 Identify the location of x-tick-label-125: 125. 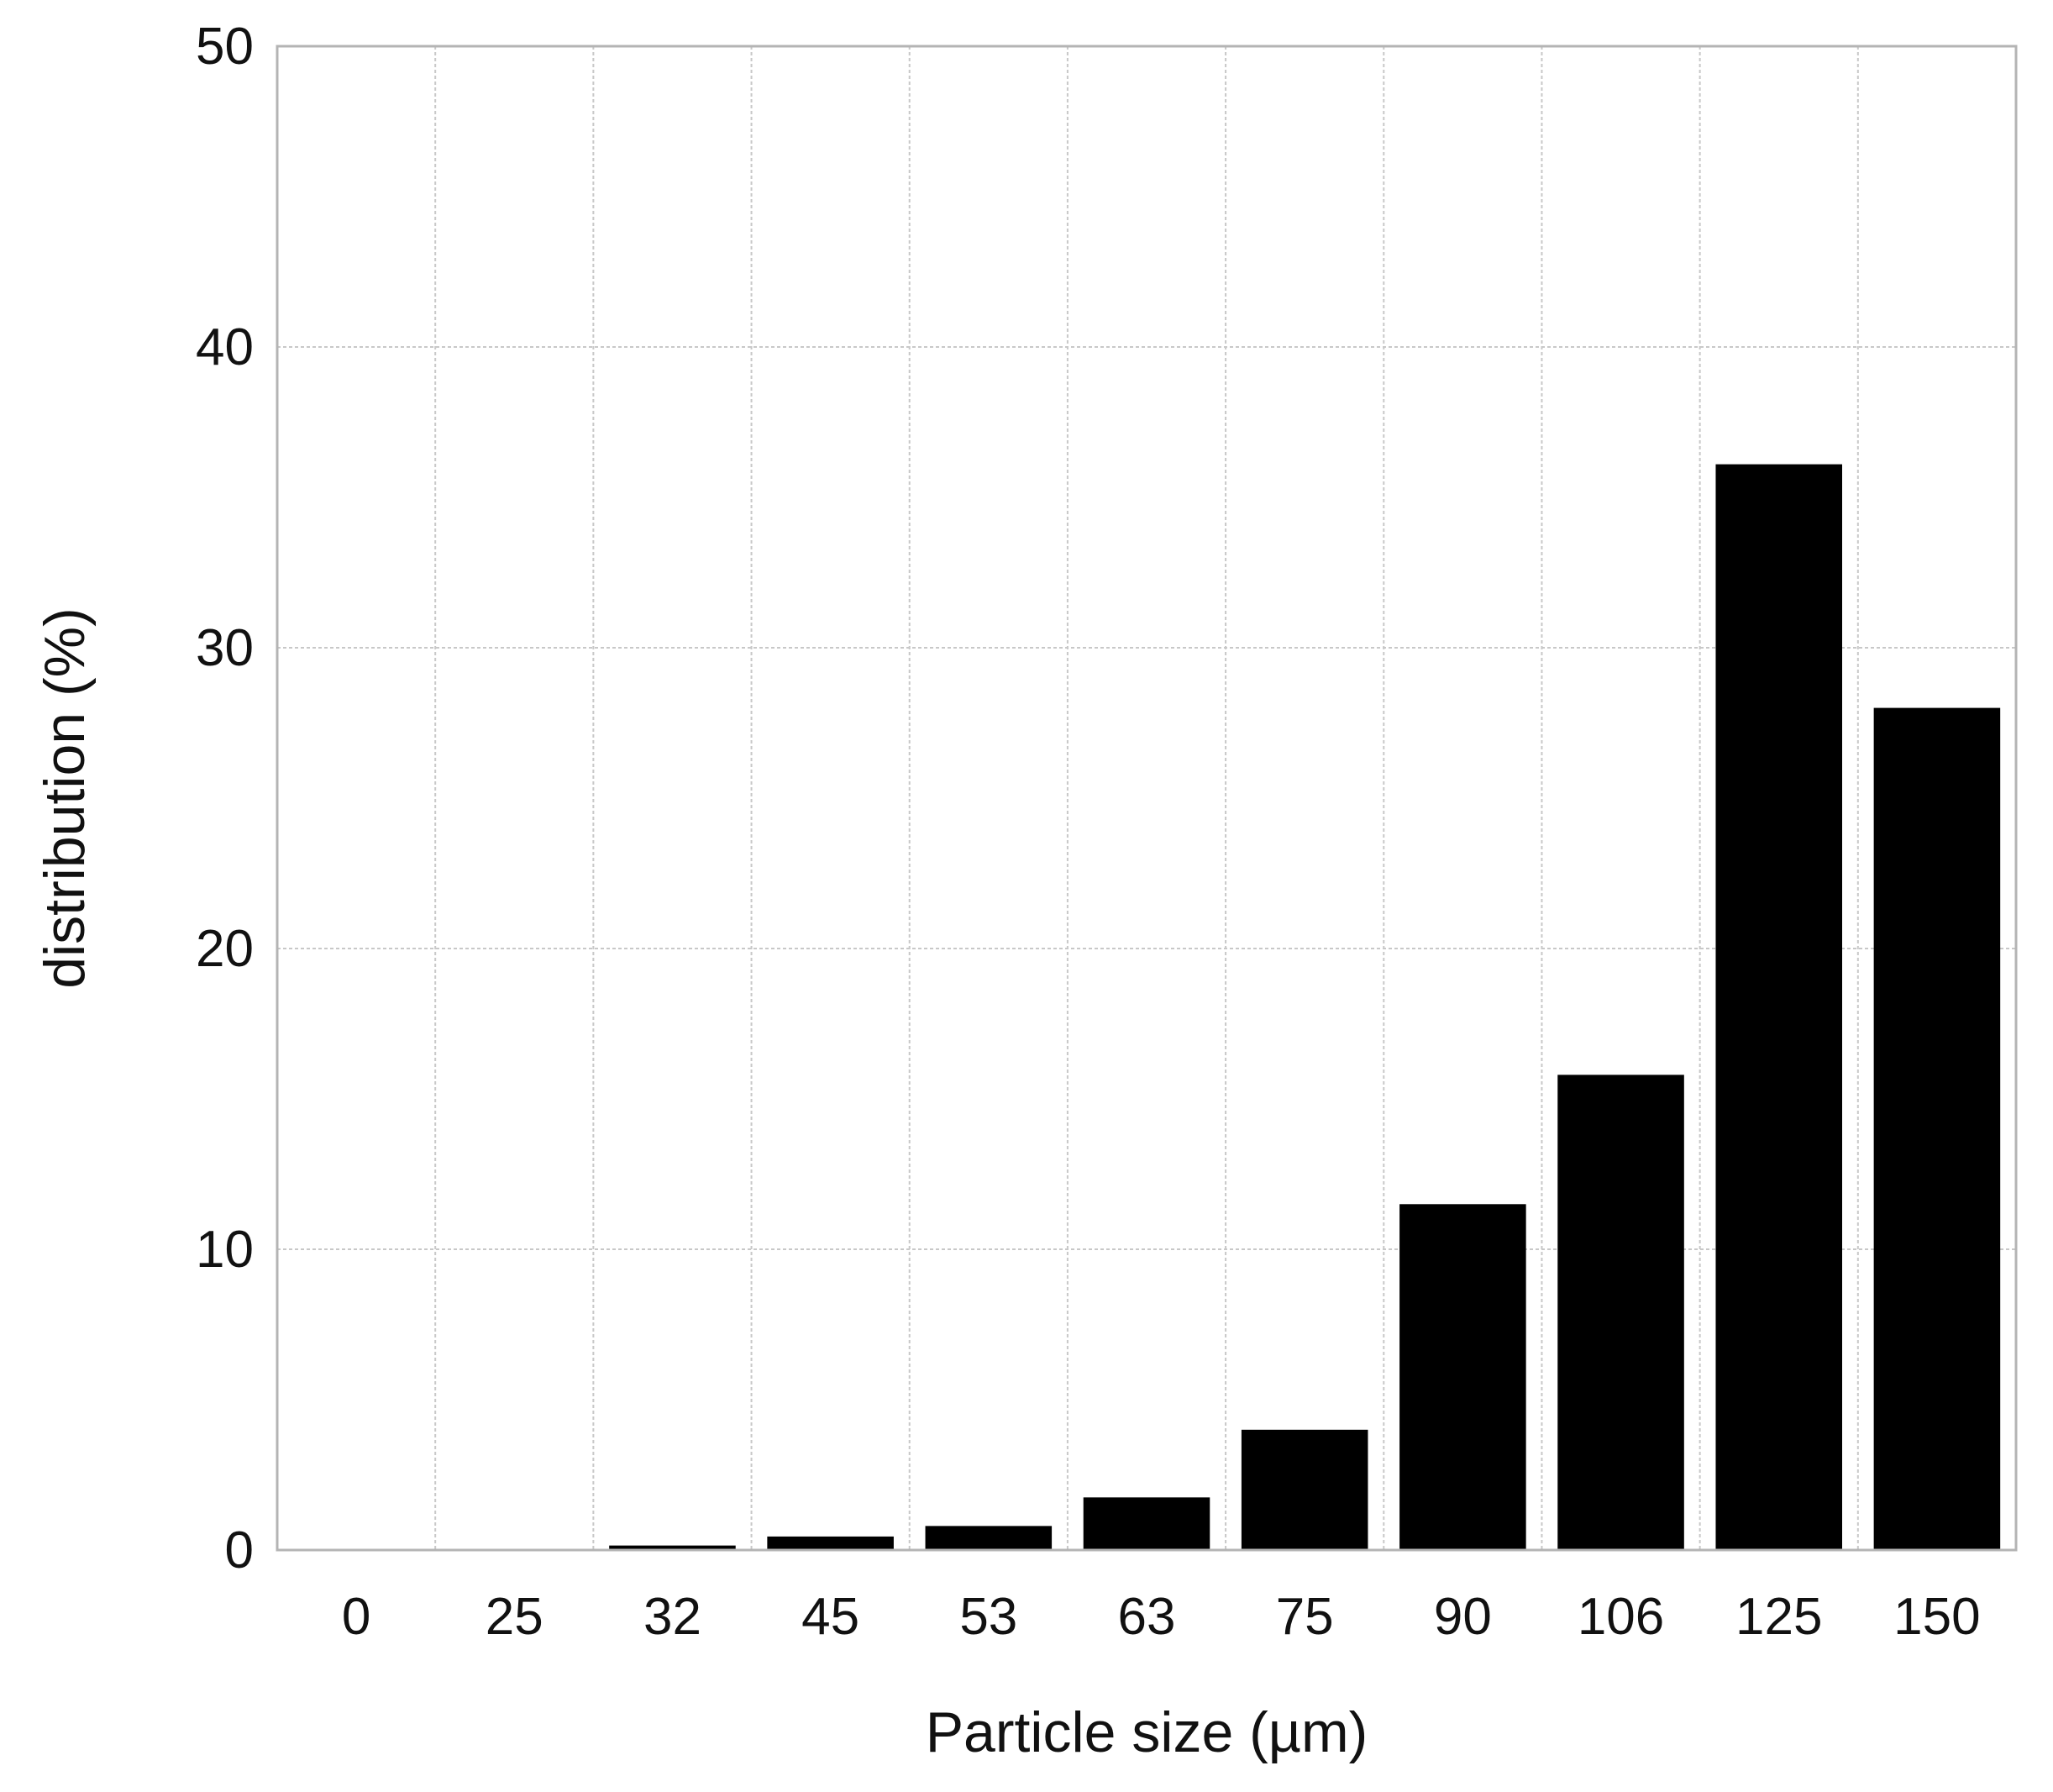
(1778, 1617).